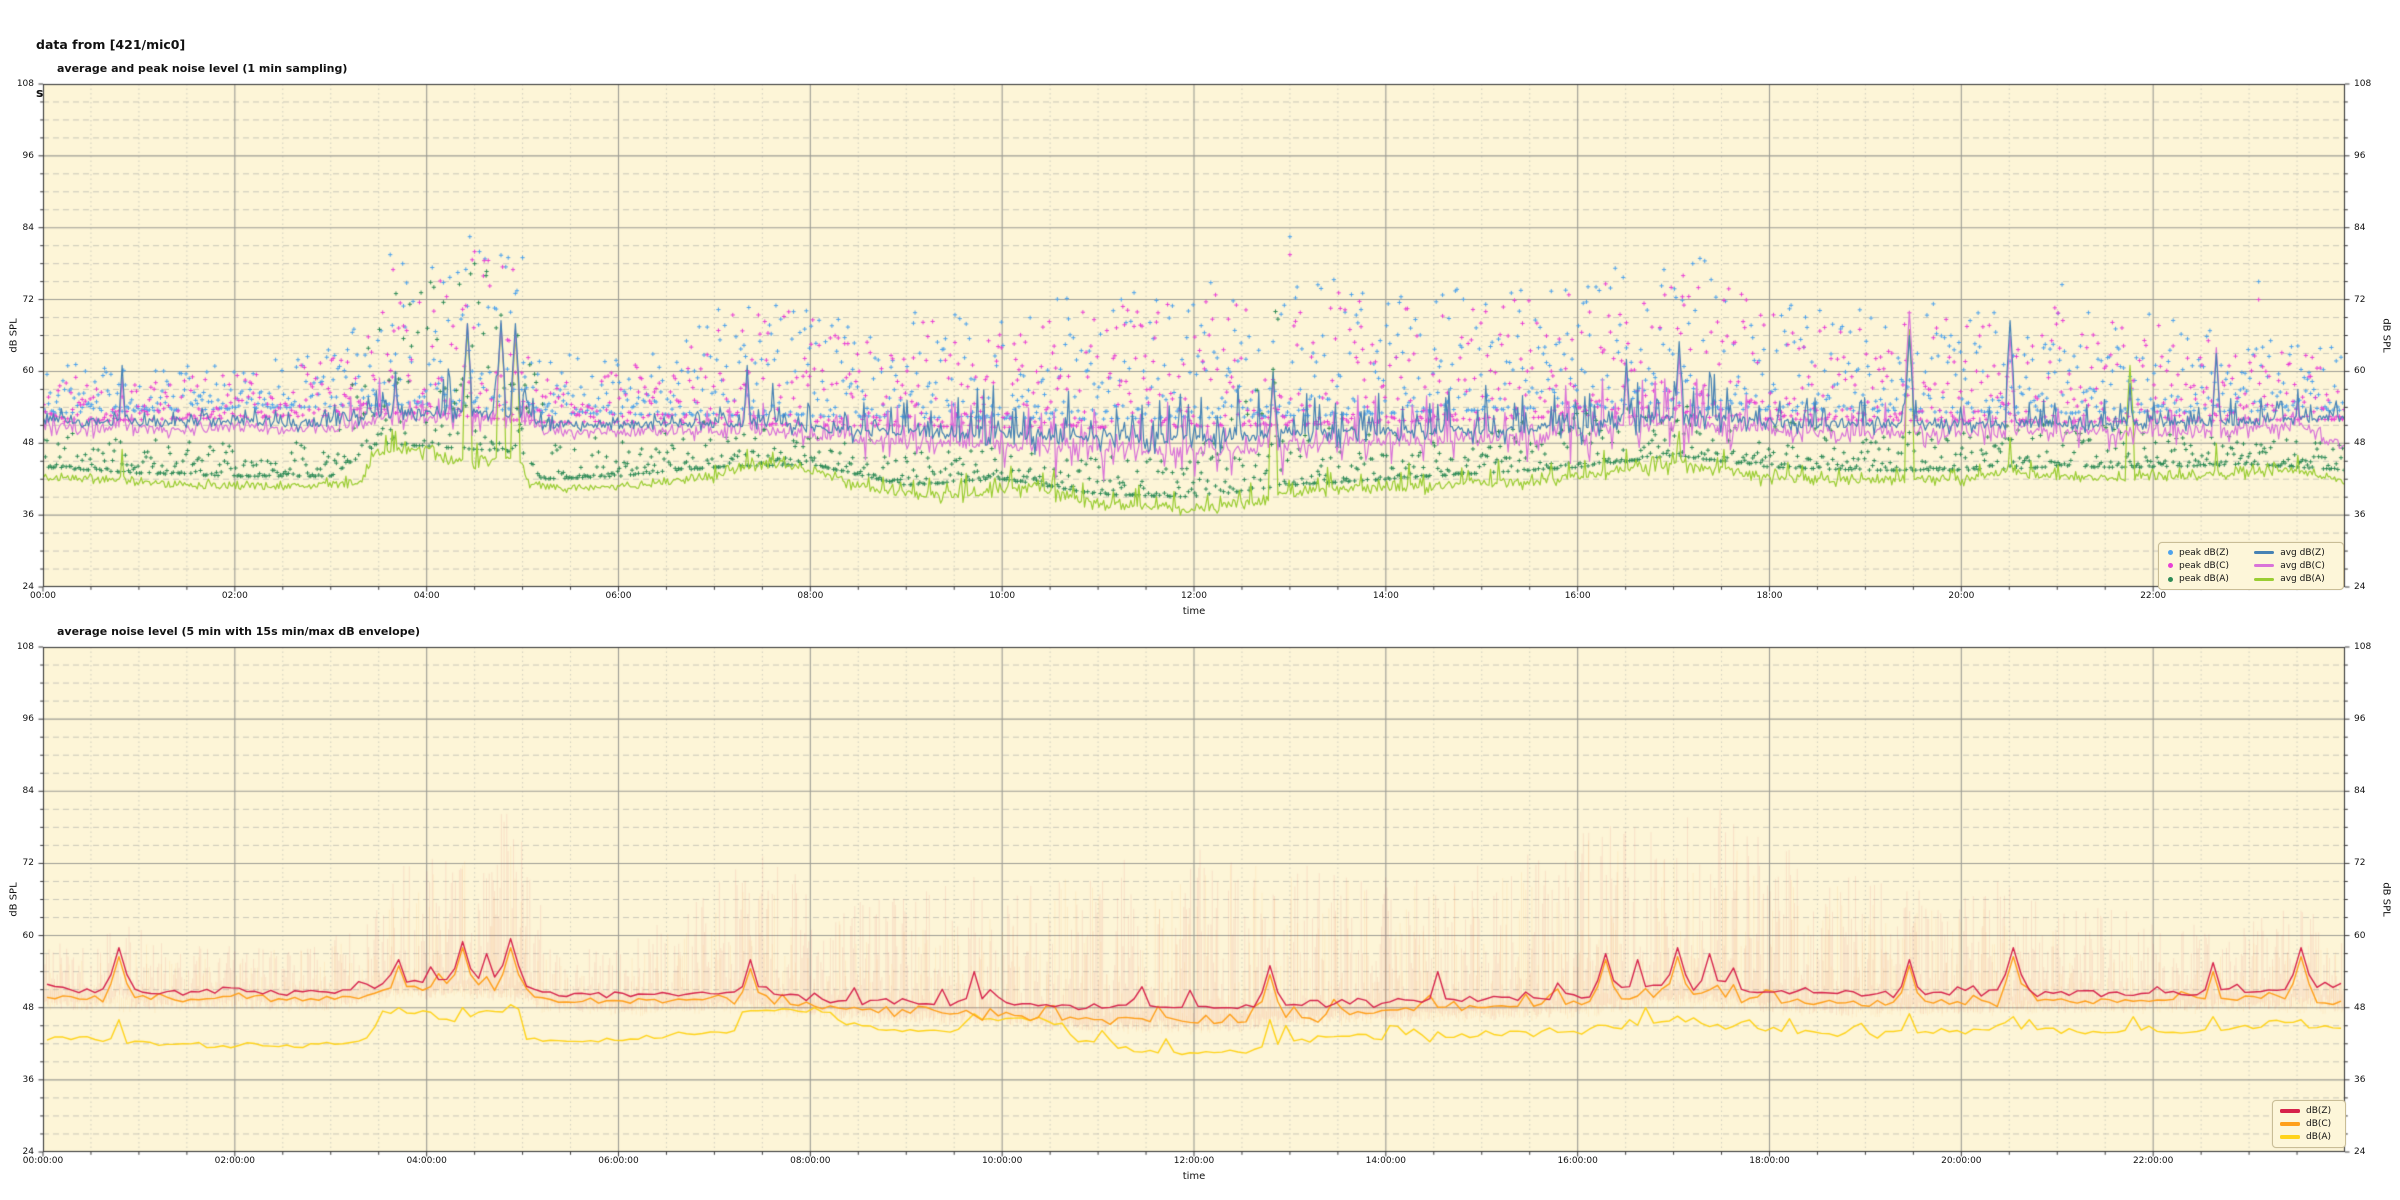  I want to click on xtick-label: 06:00, so click(618, 596).